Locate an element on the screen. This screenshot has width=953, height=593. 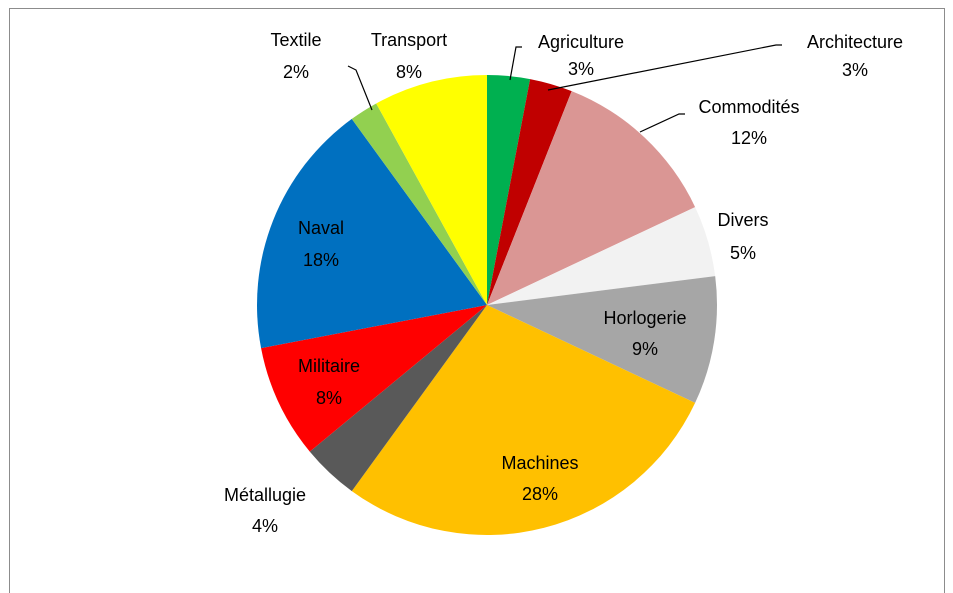
value-label: 9% is located at coordinates (645, 349).